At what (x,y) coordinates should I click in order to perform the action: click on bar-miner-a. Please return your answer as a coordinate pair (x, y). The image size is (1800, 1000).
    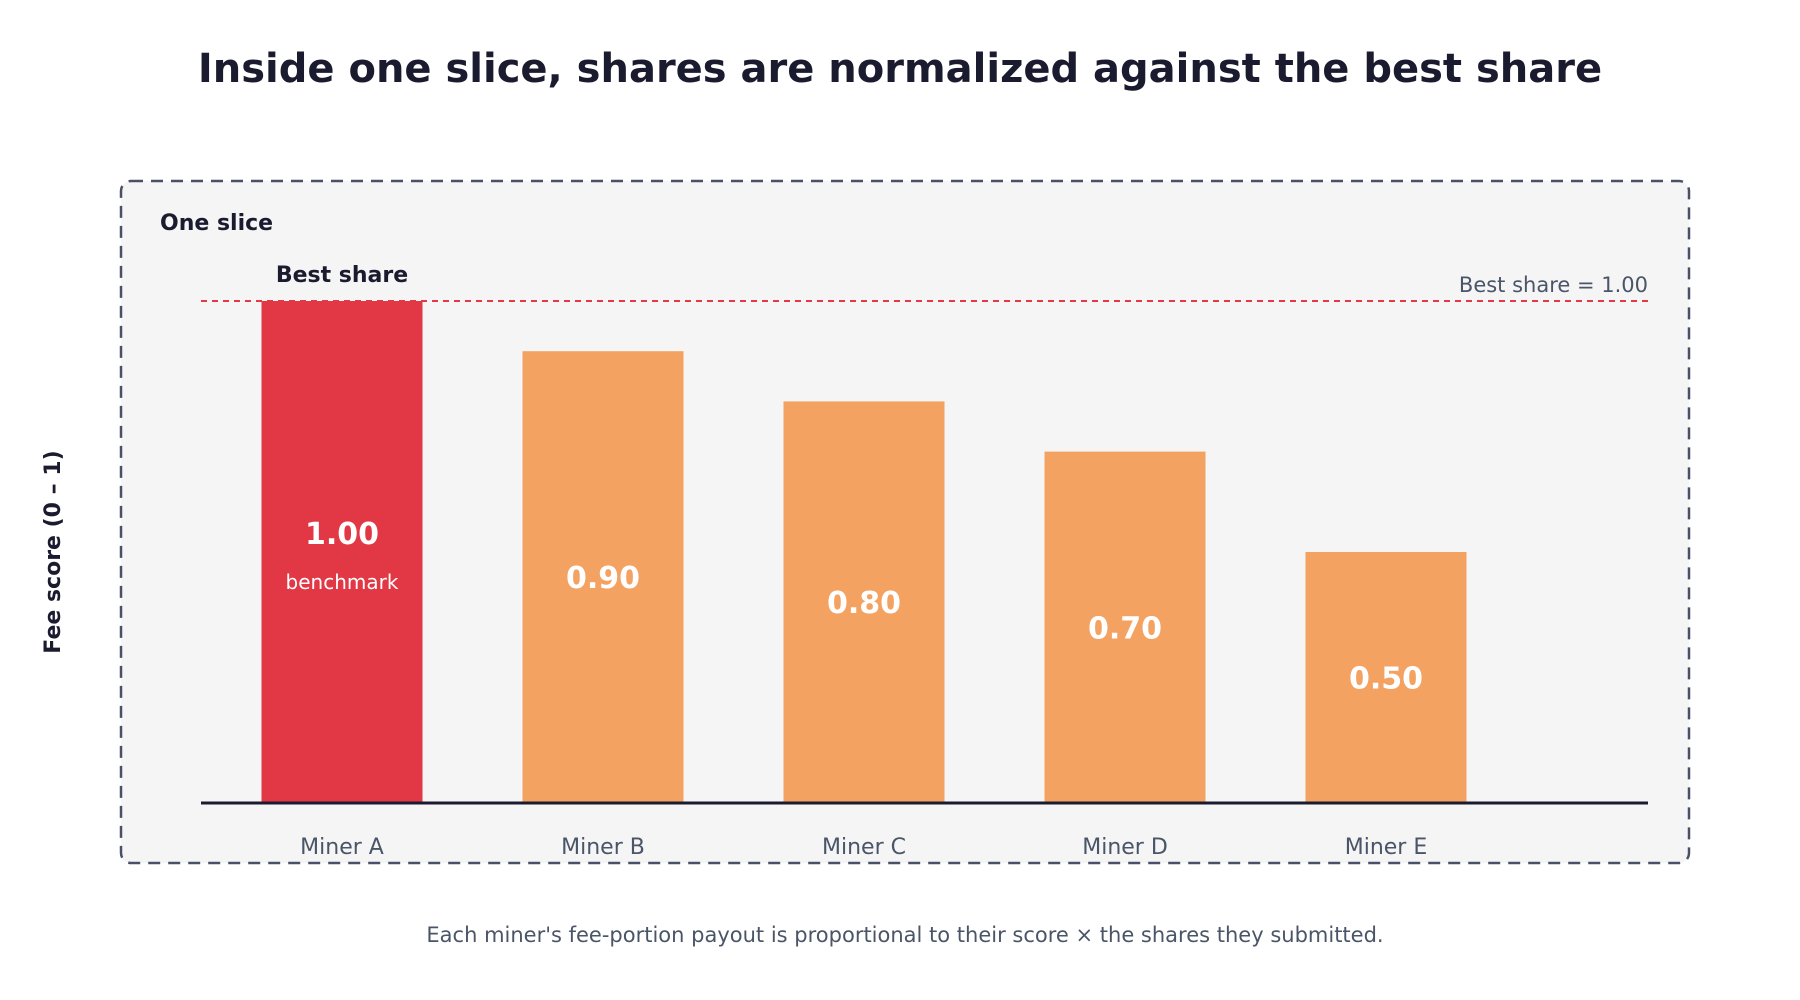
    Looking at the image, I should click on (342, 552).